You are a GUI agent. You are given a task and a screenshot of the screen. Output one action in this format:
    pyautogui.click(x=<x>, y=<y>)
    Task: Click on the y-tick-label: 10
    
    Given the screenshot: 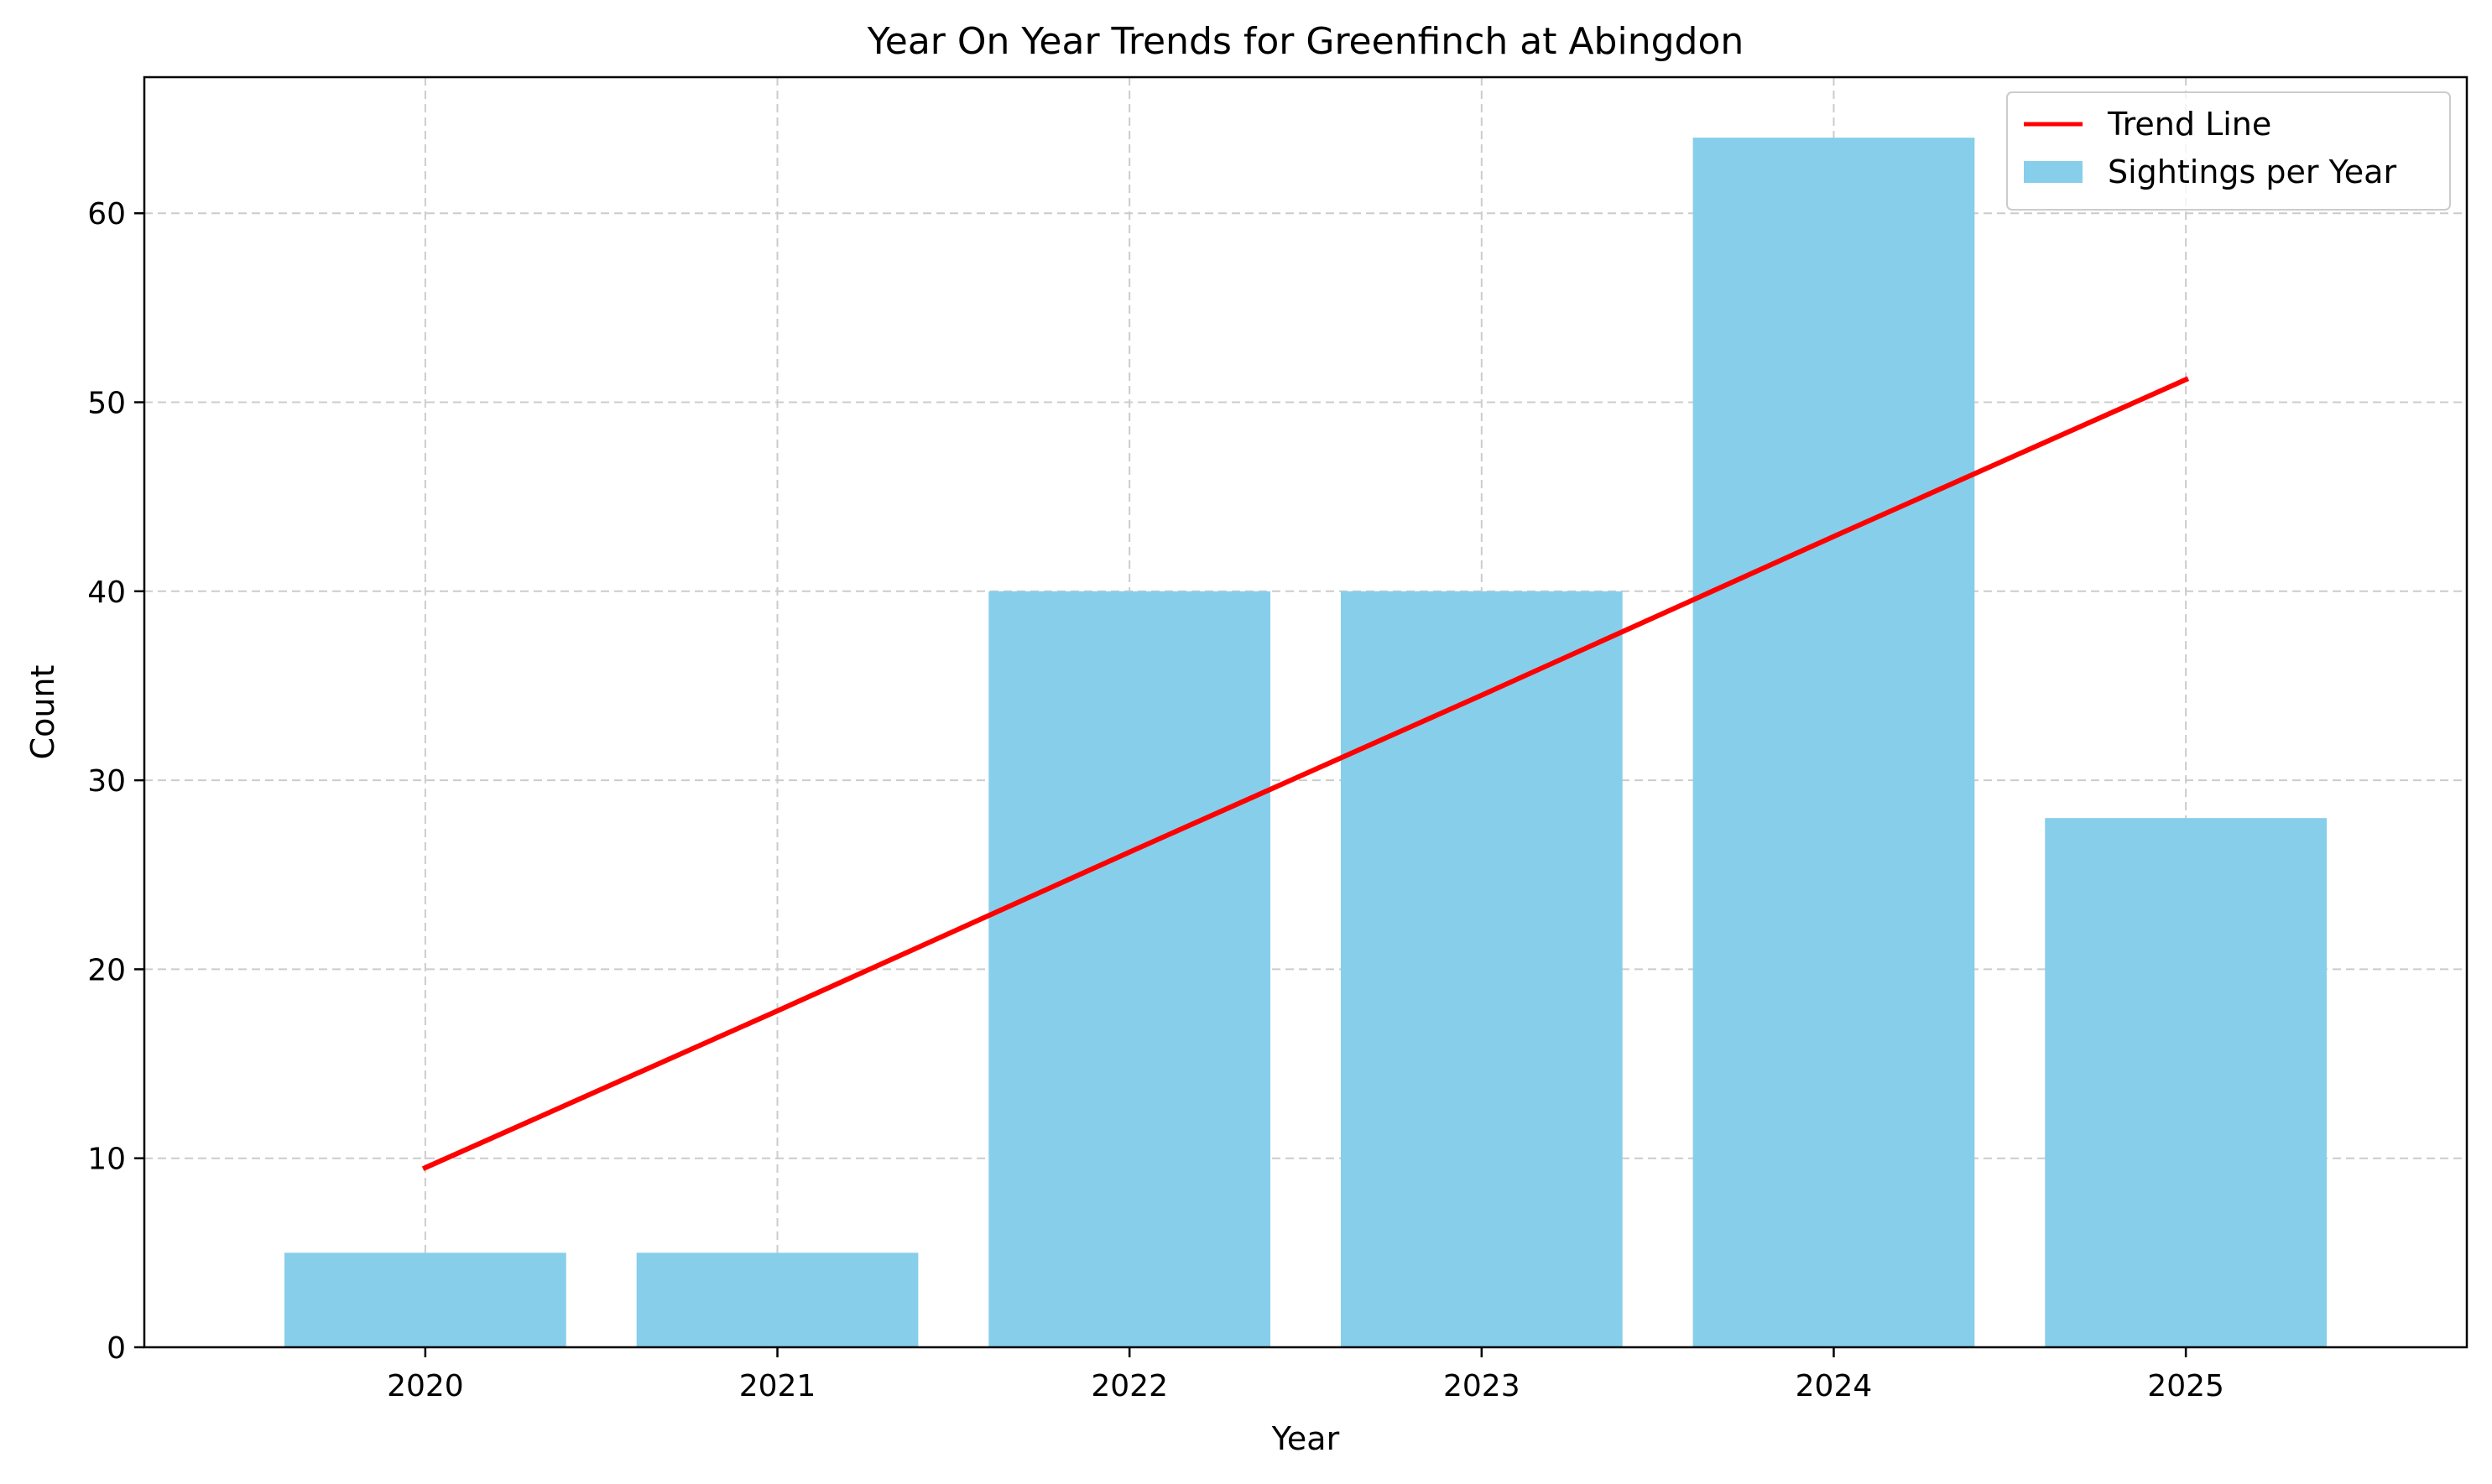 What is the action you would take?
    pyautogui.click(x=106, y=1160)
    